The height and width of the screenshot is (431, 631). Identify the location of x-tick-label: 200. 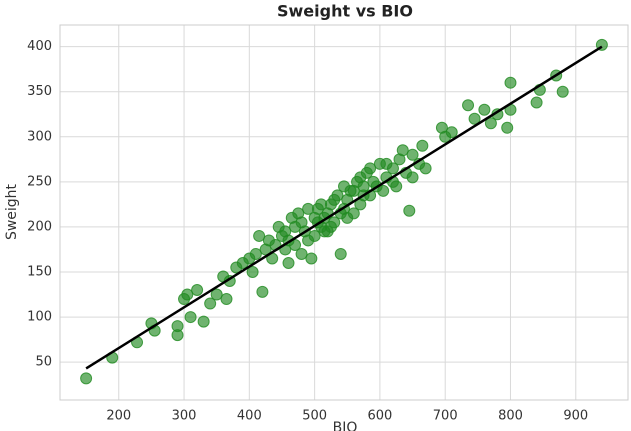
(118, 416).